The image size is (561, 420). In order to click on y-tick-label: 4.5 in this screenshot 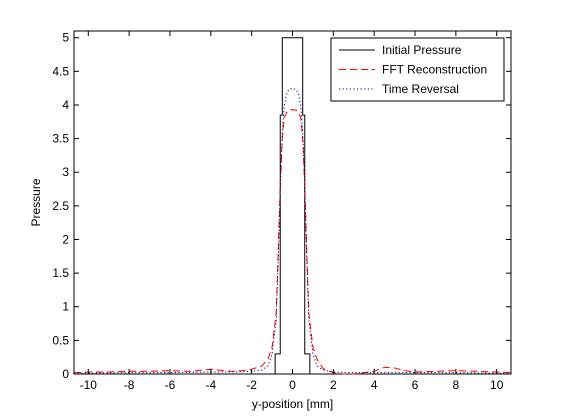, I will do `click(60, 71)`.